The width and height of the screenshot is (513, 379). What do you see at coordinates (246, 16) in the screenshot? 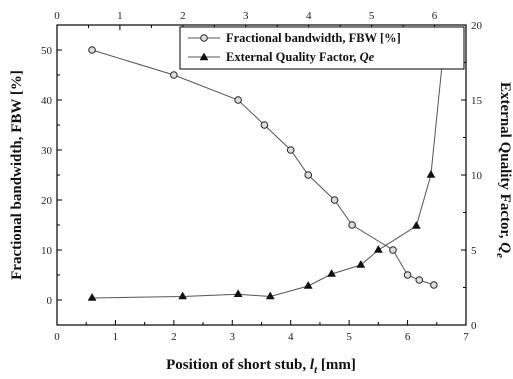
I see `top-x-tick-label: 3` at bounding box center [246, 16].